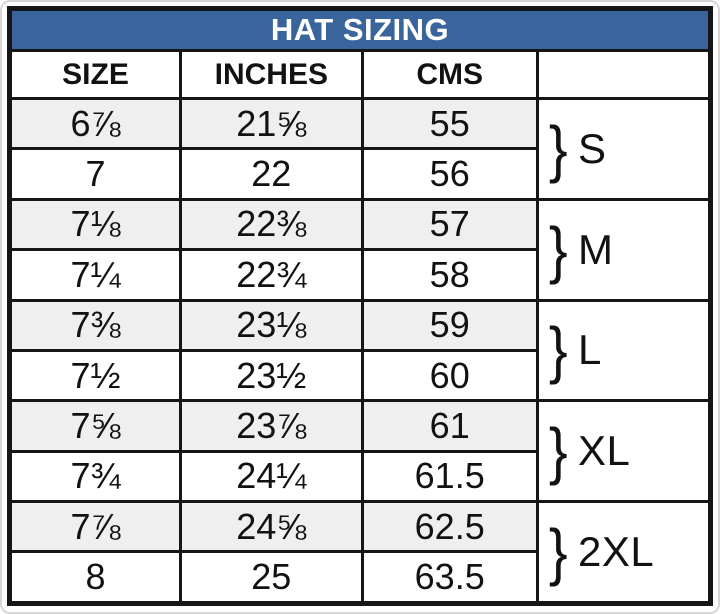 This screenshot has width=720, height=614. Describe the element at coordinates (95, 174) in the screenshot. I see `size-cell: 7` at that location.